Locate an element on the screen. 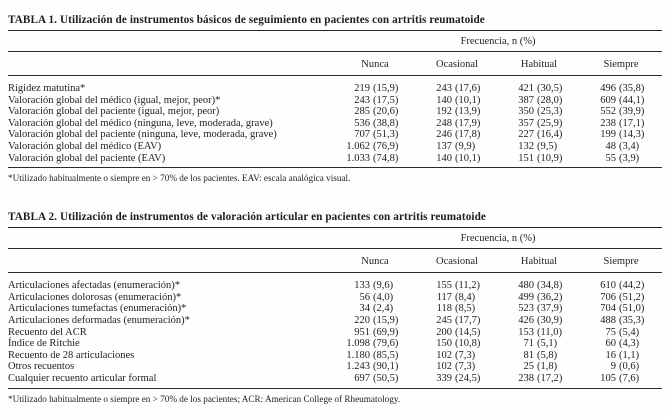 The image size is (670, 418). data-cell: 426 (30,9) is located at coordinates (539, 321).